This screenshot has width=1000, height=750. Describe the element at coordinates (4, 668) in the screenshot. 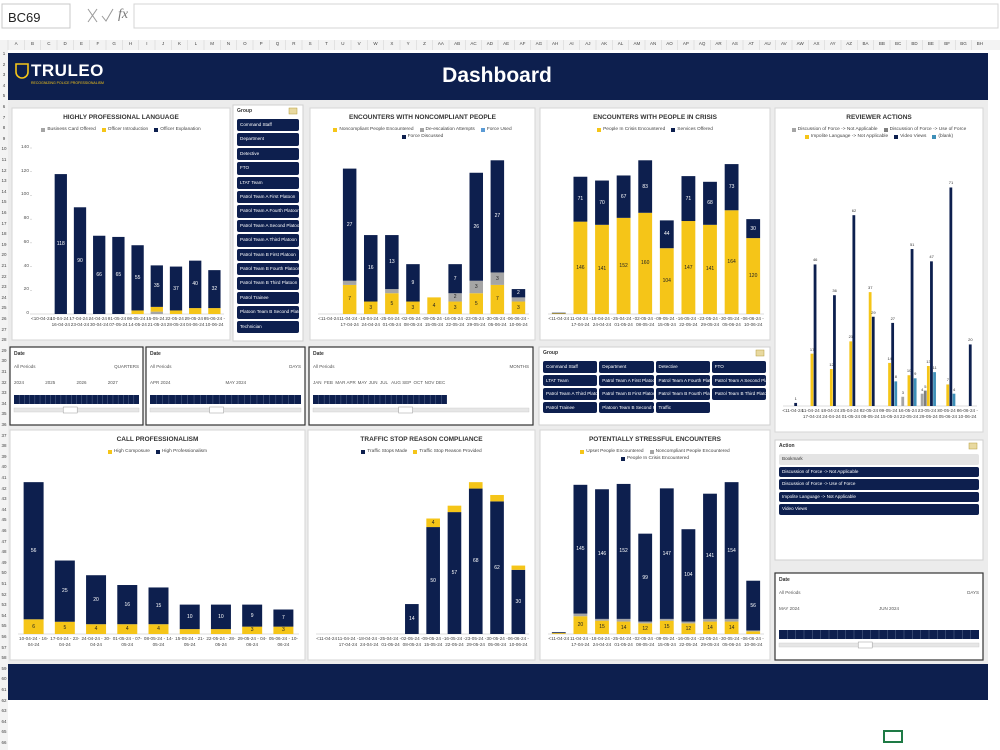

I see `row-header: 59` at that location.